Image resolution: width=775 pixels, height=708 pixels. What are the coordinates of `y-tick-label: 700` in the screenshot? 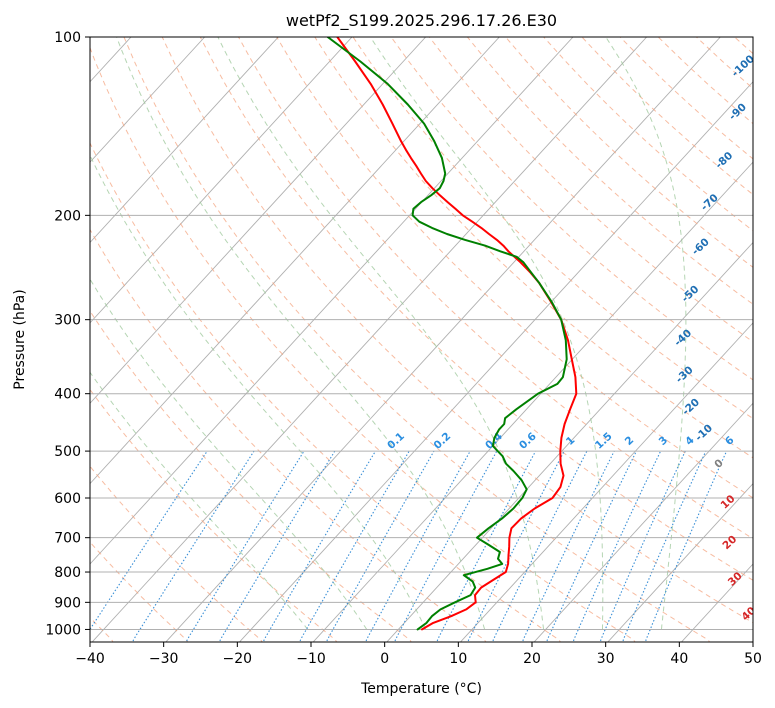 It's located at (67, 539).